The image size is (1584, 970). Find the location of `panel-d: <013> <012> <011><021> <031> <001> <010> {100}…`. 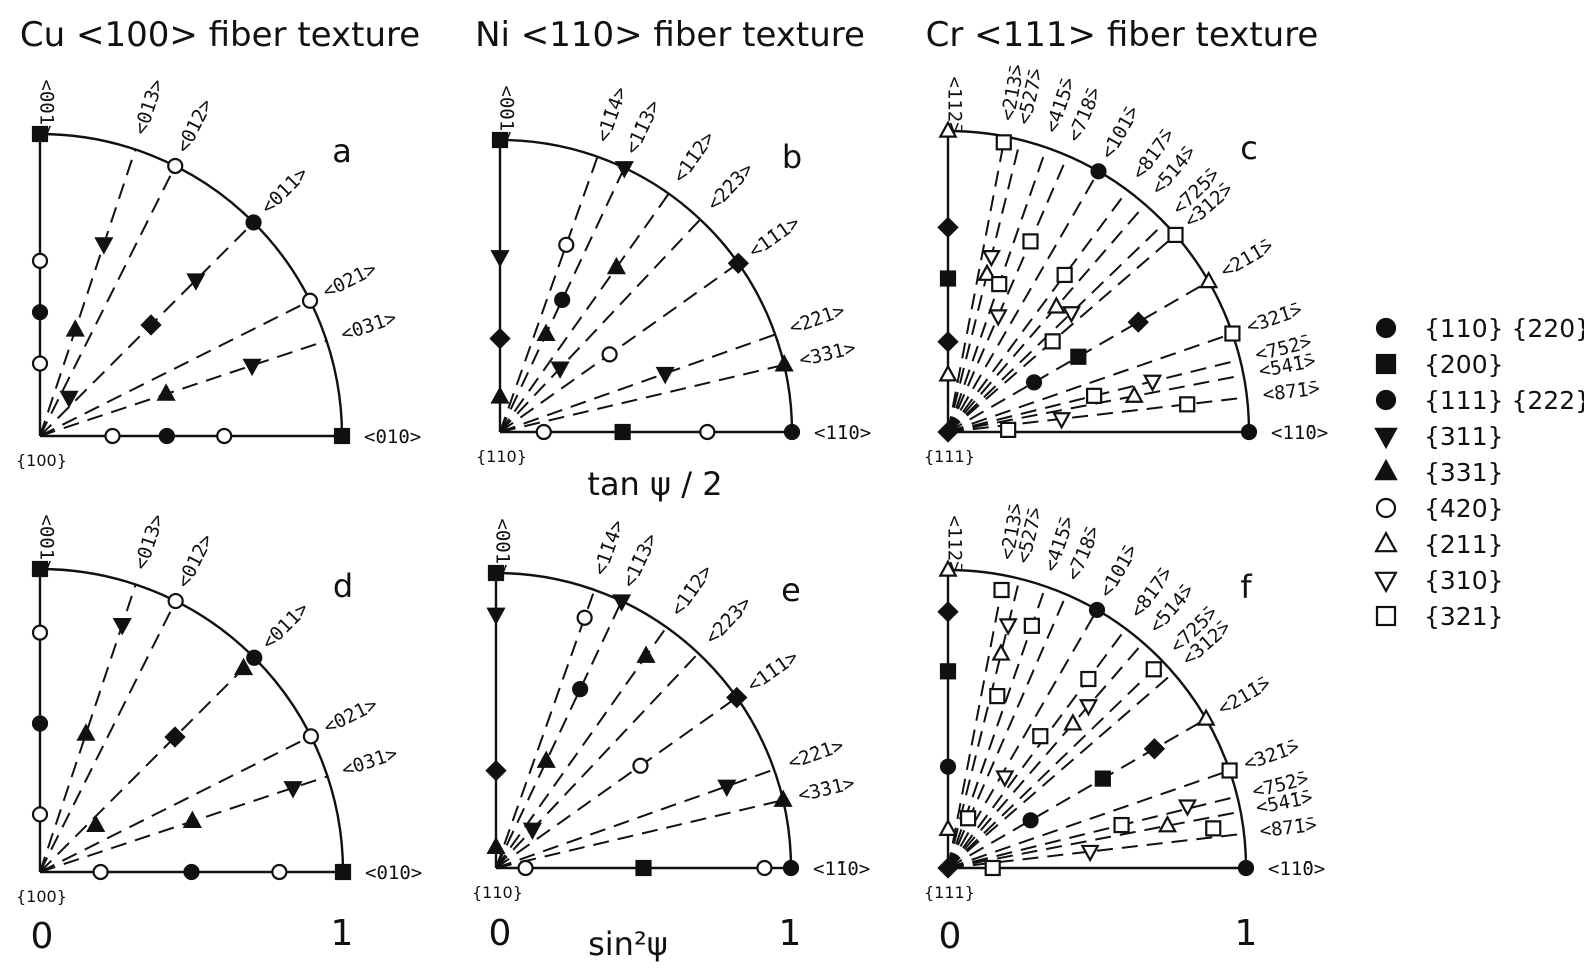

panel-d: <013> <012> <011><021> <031> <001> <010> {100}… is located at coordinates (219, 708).